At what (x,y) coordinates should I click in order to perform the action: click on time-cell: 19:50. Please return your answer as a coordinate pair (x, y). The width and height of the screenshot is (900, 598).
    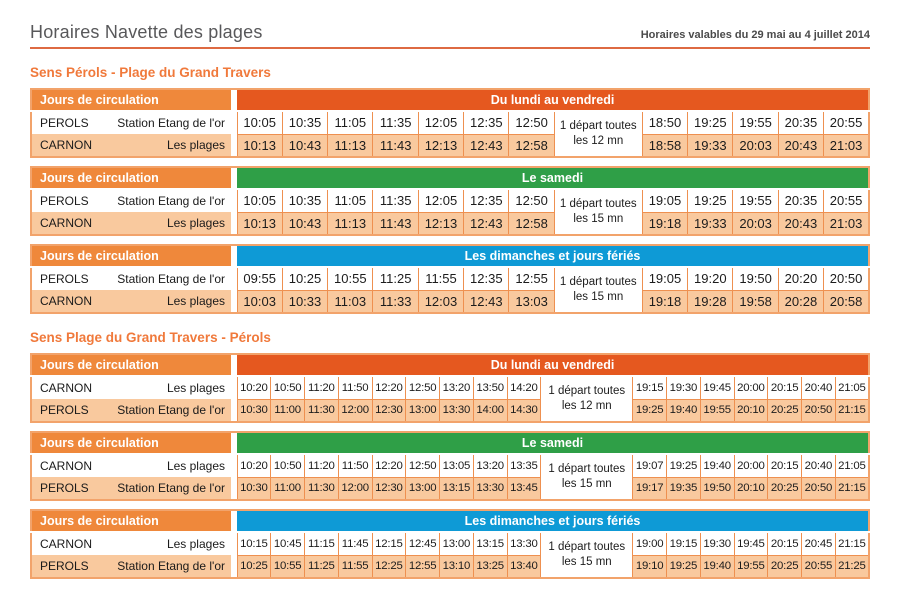
    Looking at the image, I should click on (717, 488).